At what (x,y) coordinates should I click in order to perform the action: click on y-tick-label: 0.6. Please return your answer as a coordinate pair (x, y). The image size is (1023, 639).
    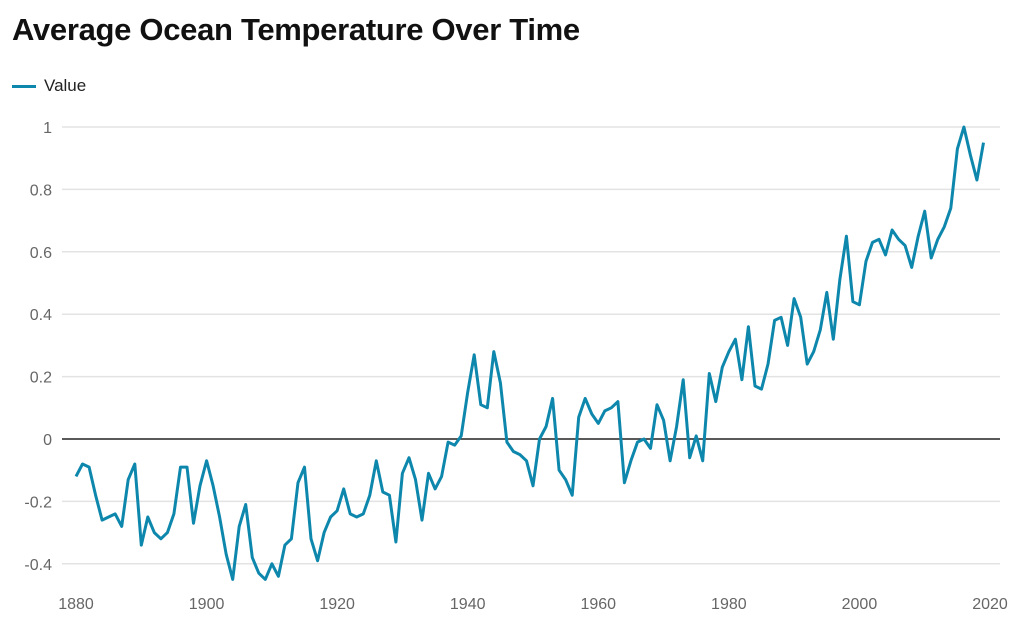
    Looking at the image, I should click on (41, 253).